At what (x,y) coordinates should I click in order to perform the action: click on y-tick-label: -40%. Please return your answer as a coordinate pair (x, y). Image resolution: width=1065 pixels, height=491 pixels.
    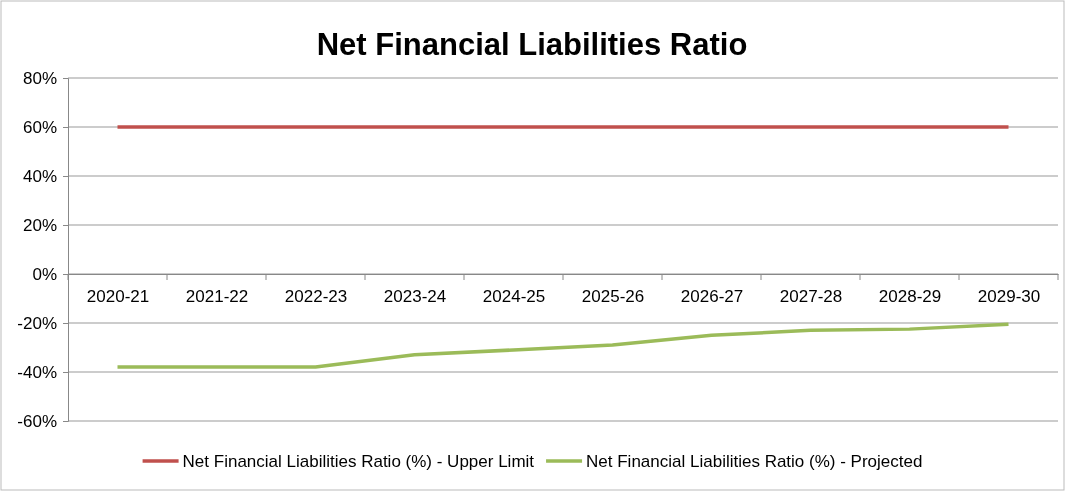
    Looking at the image, I should click on (37, 372).